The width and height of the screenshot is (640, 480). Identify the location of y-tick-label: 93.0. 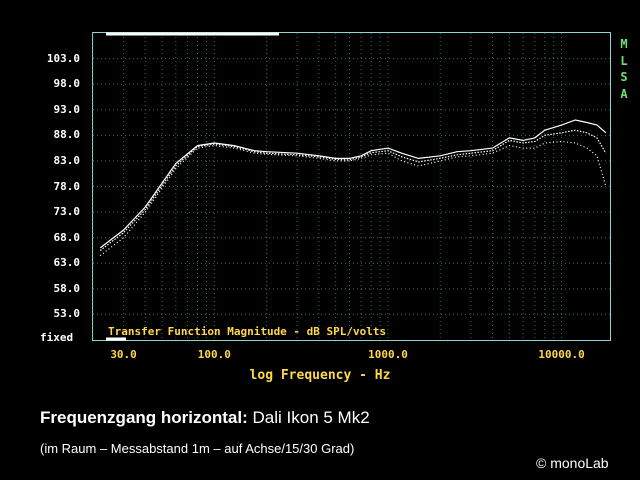
(67, 109).